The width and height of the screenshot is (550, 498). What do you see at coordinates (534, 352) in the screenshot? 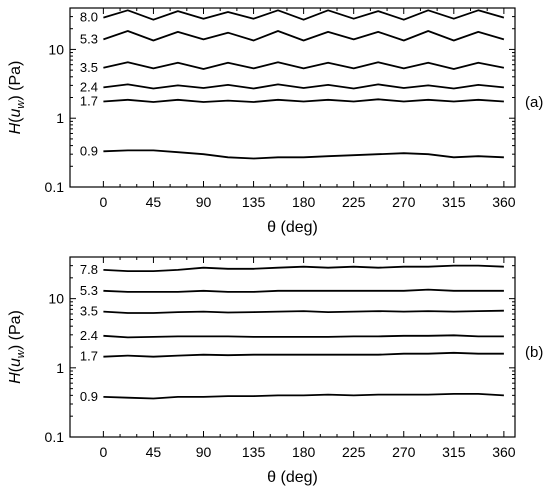
I see `panel-label: (b)` at bounding box center [534, 352].